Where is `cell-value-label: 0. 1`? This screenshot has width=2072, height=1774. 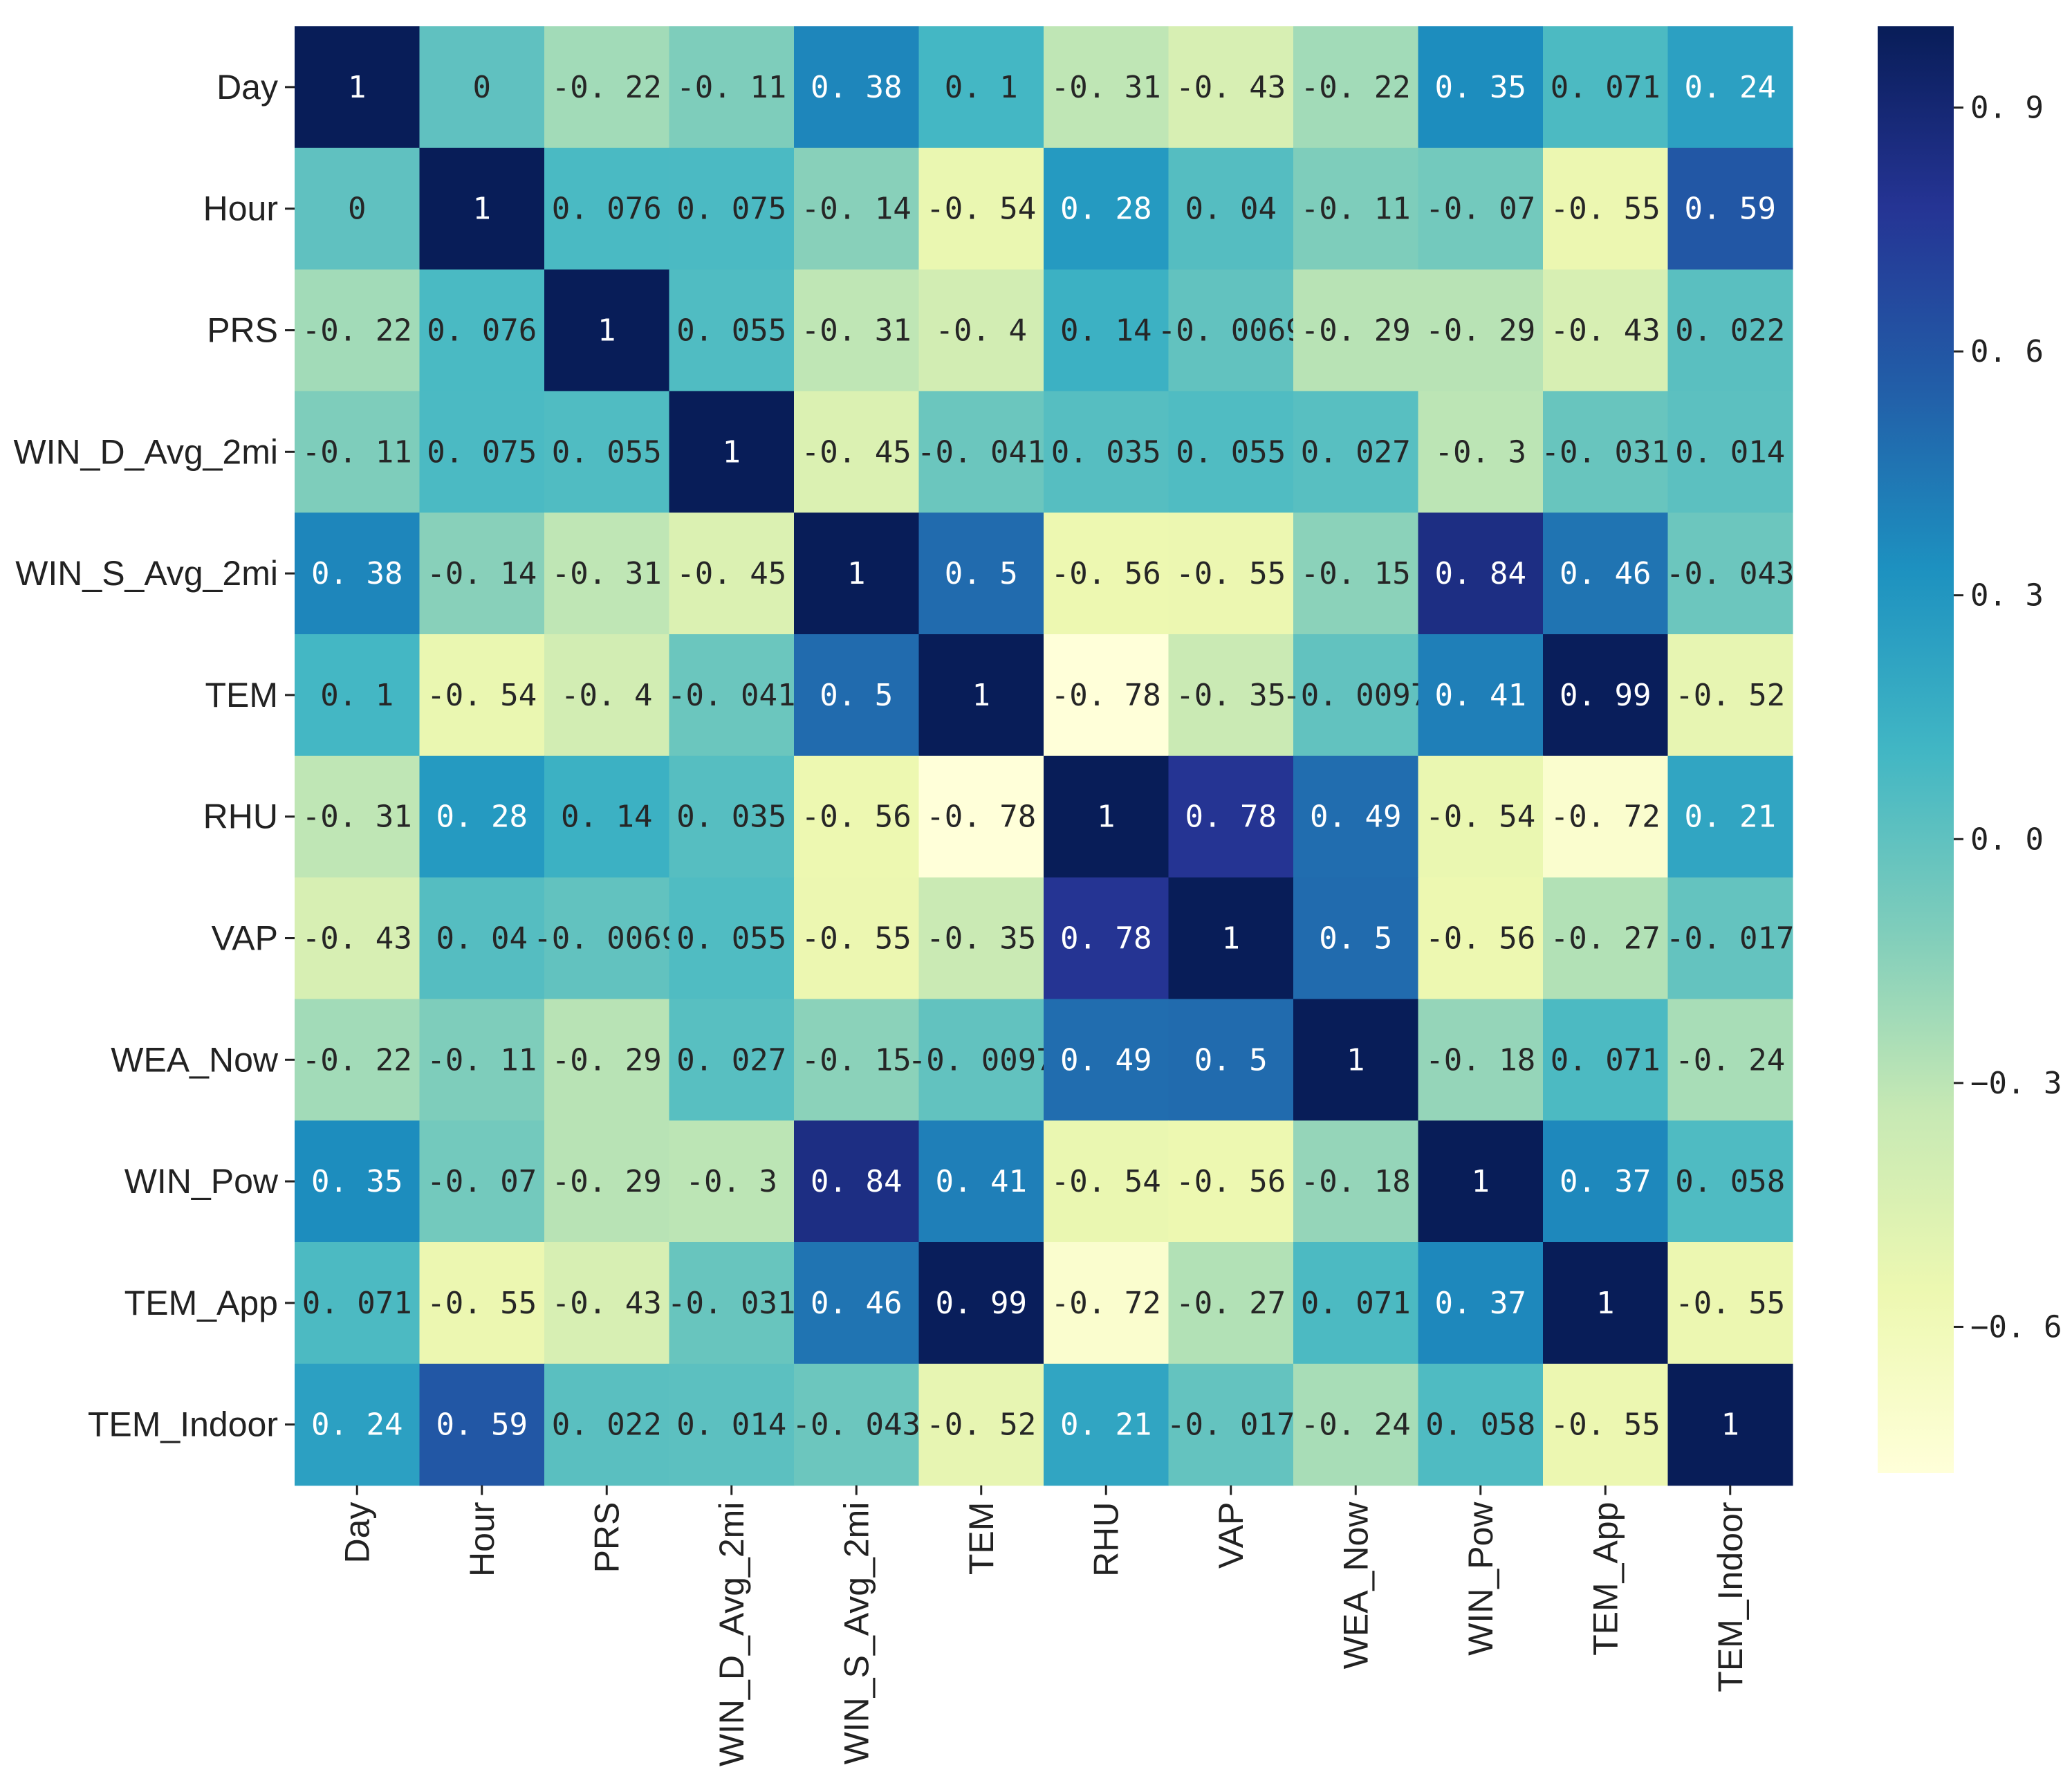 cell-value-label: 0. 1 is located at coordinates (357, 695).